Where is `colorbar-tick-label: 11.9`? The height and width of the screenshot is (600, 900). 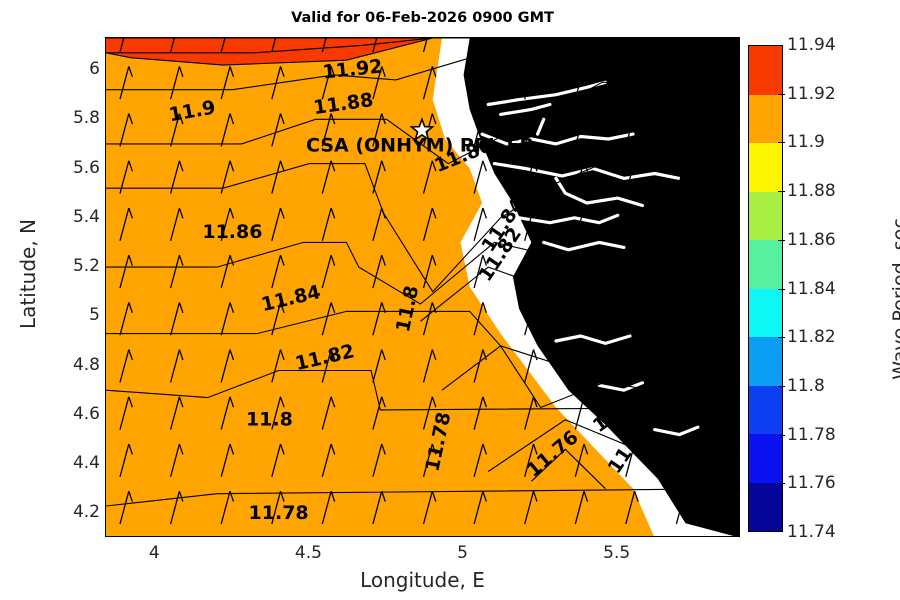 colorbar-tick-label: 11.9 is located at coordinates (806, 142).